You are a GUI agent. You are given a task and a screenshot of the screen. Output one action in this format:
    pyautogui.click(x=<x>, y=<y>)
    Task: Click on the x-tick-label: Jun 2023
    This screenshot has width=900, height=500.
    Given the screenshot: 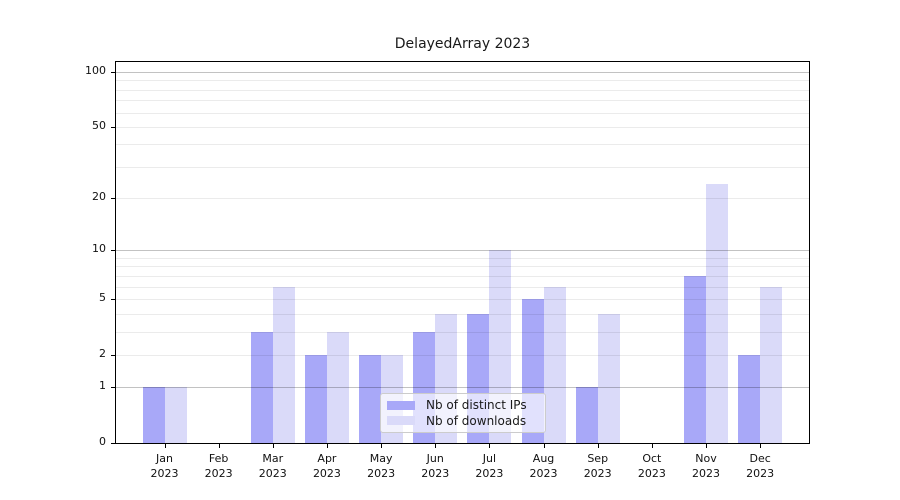 What is the action you would take?
    pyautogui.click(x=435, y=466)
    